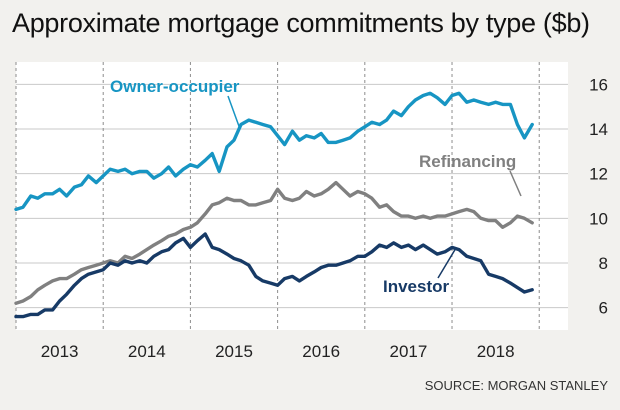  I want to click on x-tick-label: 2016, so click(321, 351).